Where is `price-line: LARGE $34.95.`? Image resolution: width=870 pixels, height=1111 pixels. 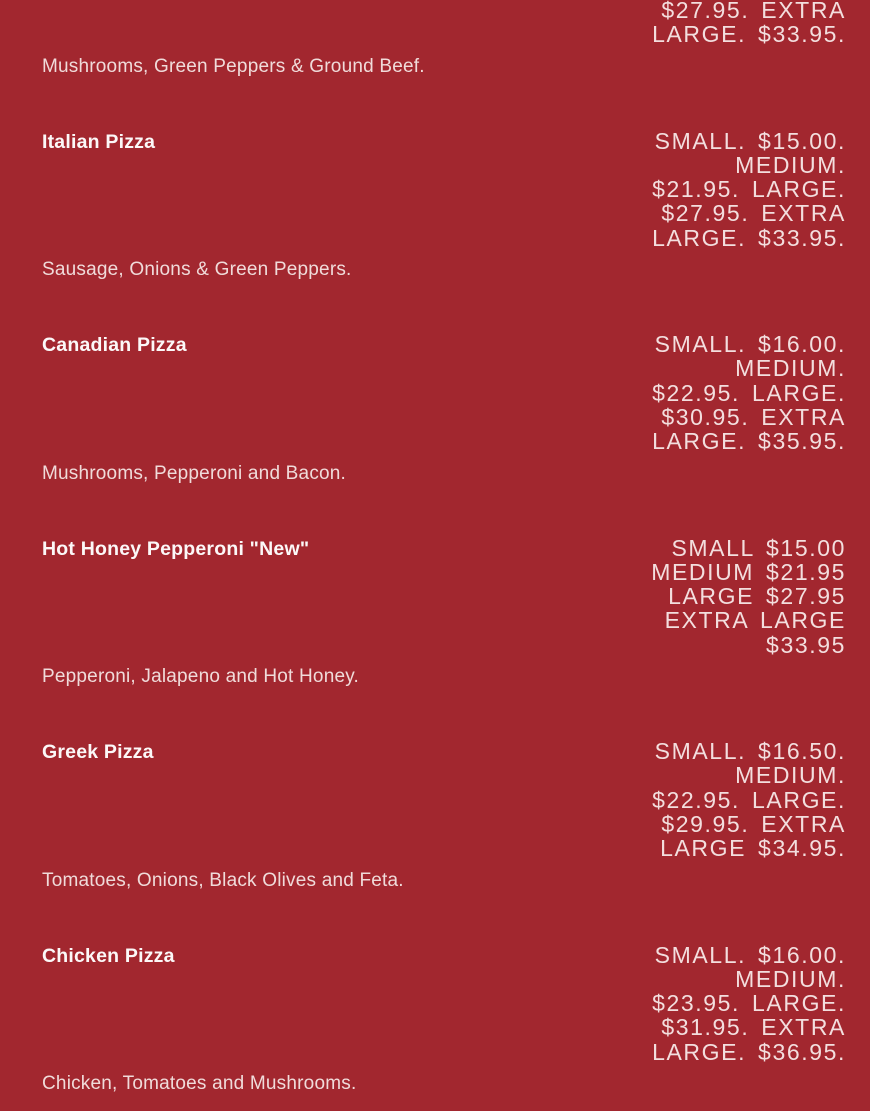
price-line: LARGE $34.95. is located at coordinates (753, 848).